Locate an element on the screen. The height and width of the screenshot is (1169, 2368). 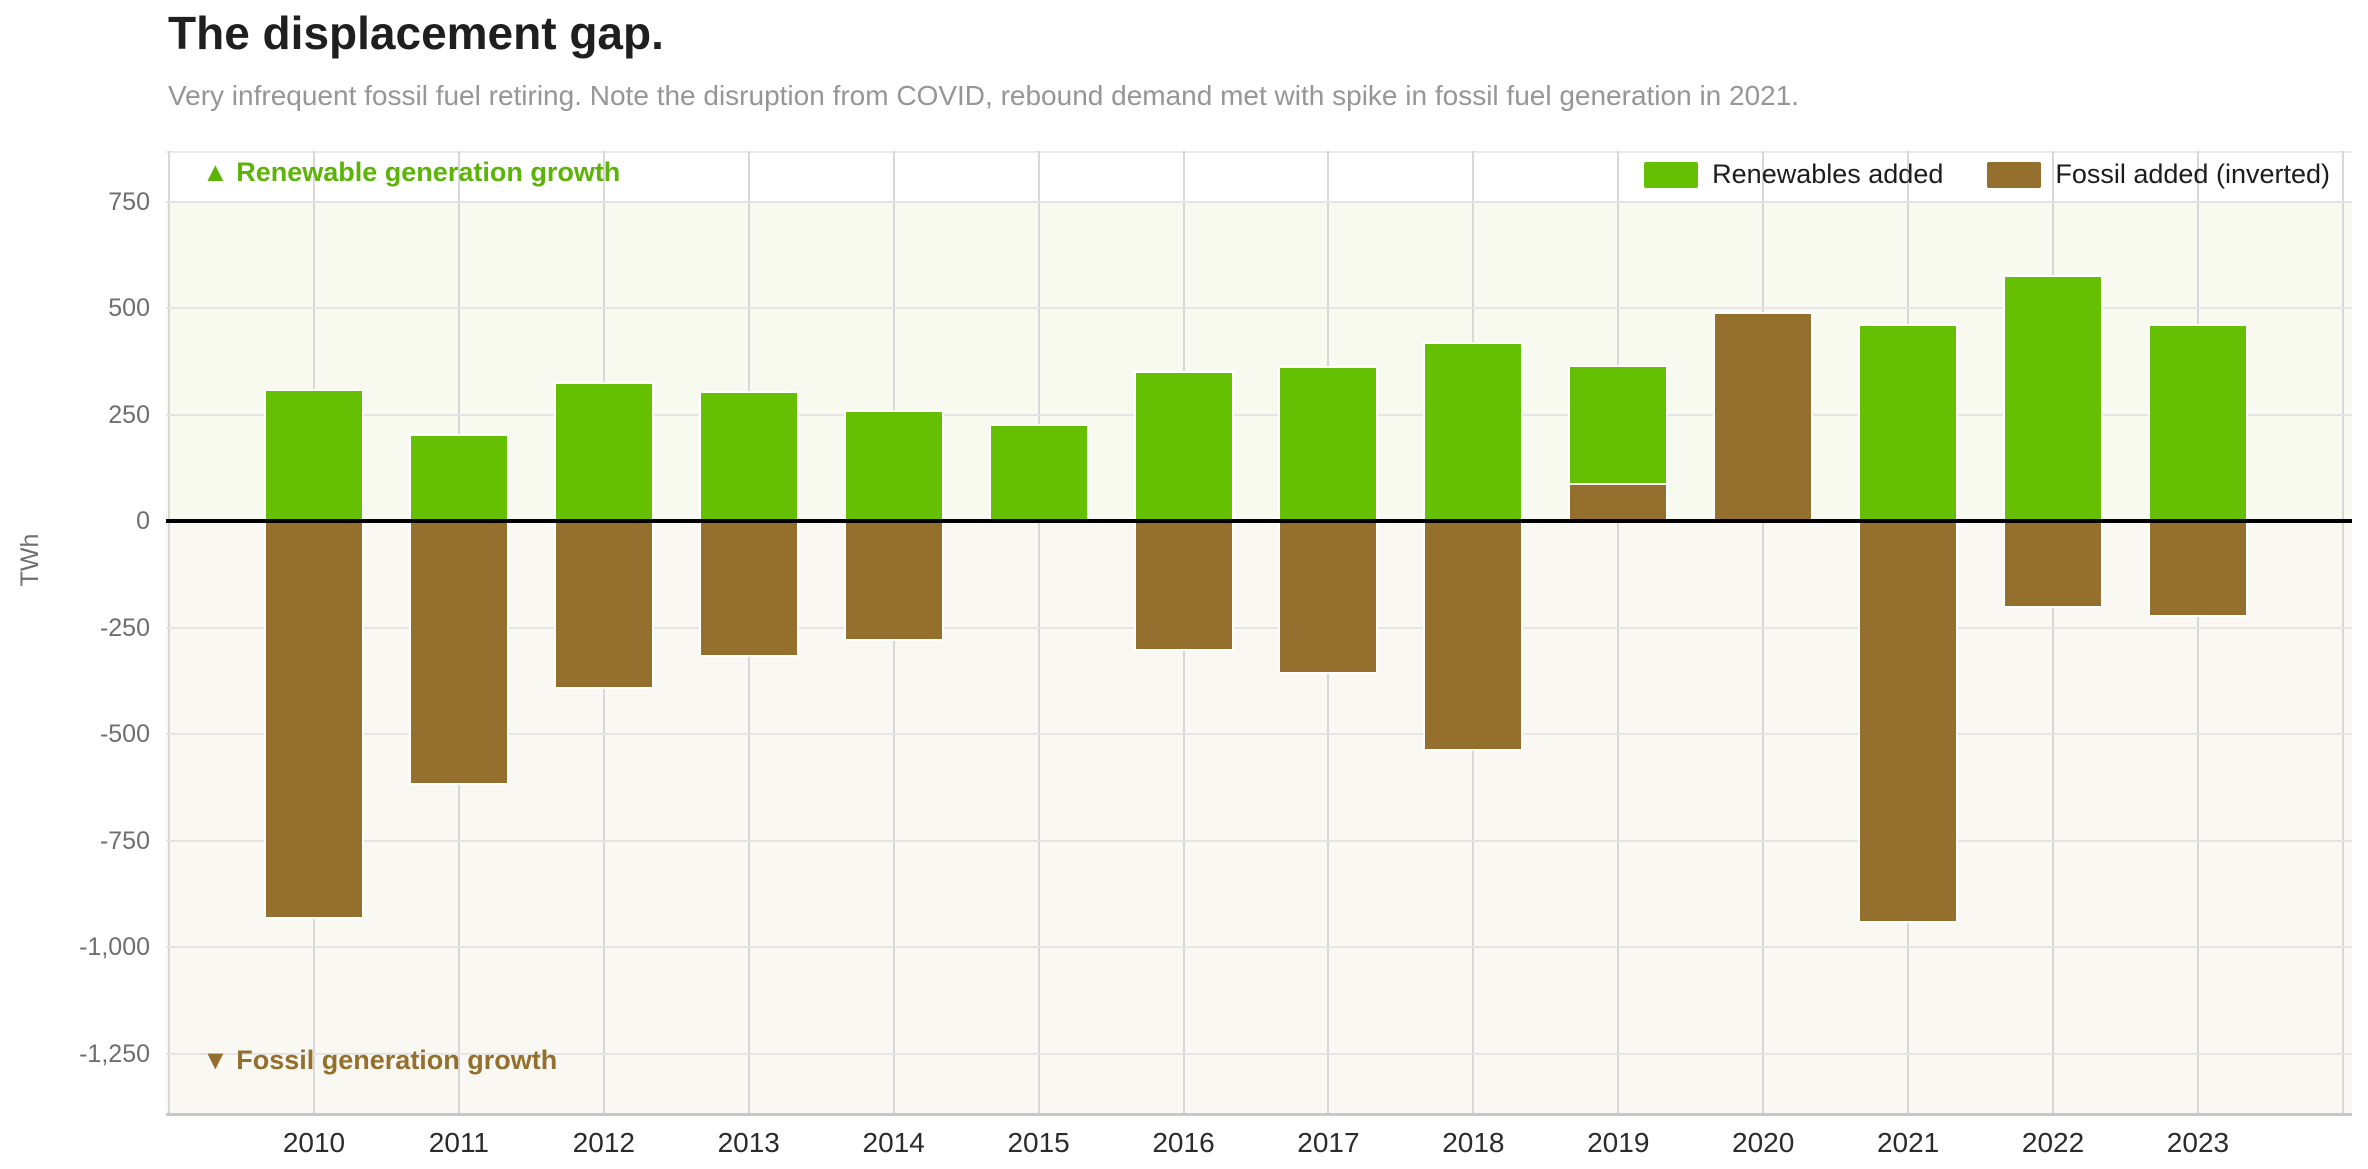
bar-renewables-2011 is located at coordinates (458, 478).